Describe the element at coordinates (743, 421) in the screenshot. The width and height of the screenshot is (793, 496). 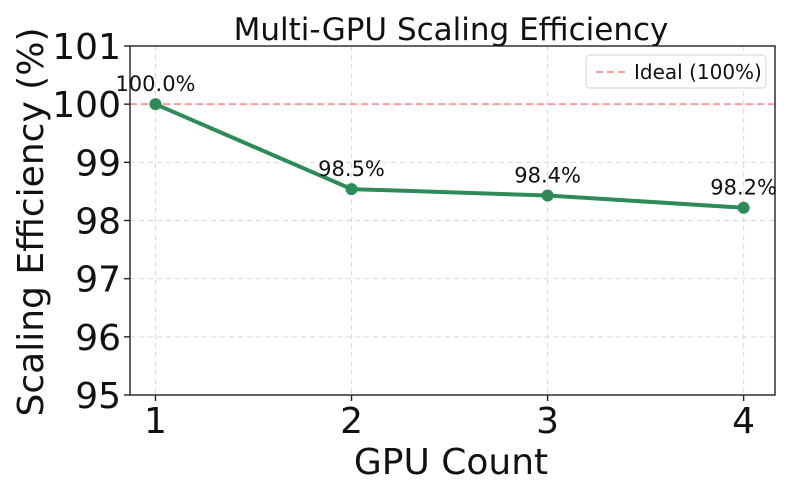
I see `x-tick-label: 4` at that location.